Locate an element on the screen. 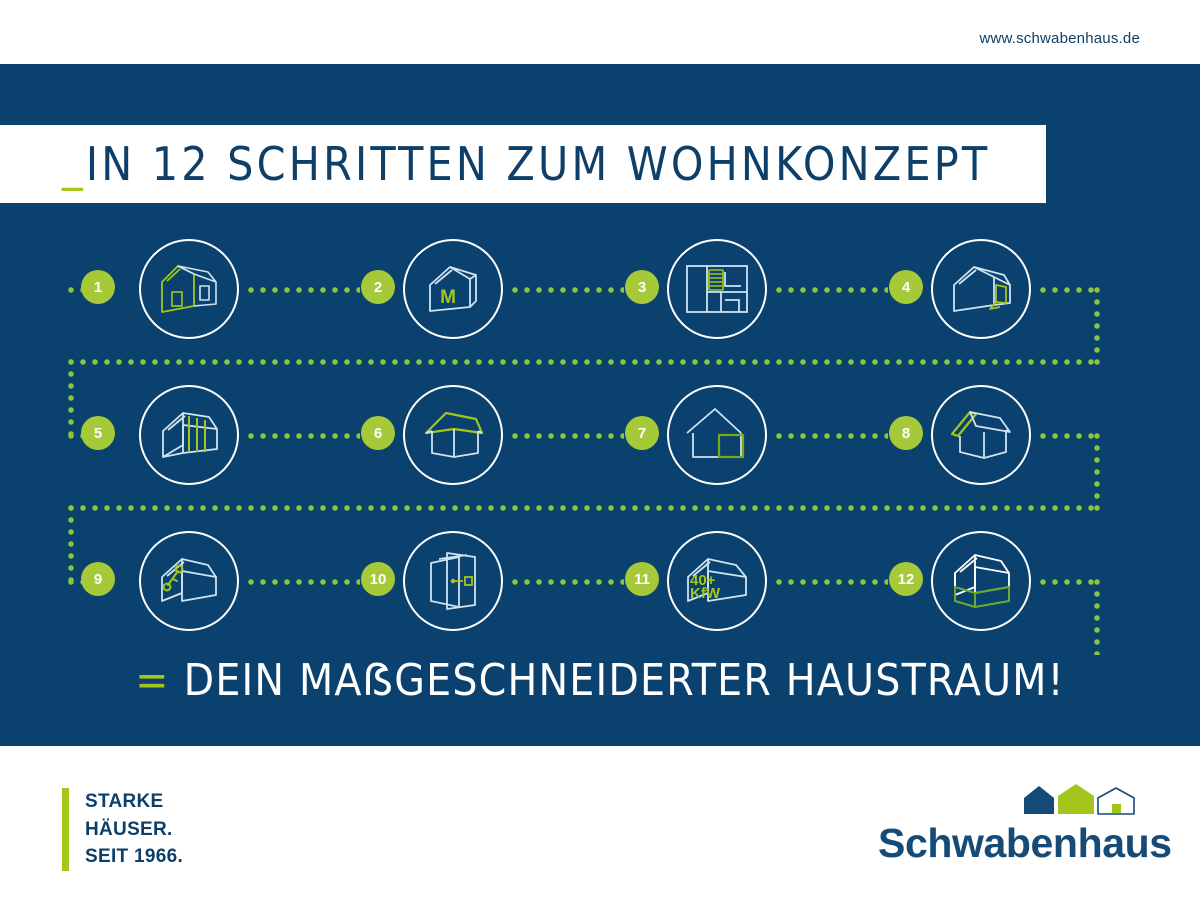 The width and height of the screenshot is (1200, 900). house-isometric-green-outline-icon is located at coordinates (189, 289).